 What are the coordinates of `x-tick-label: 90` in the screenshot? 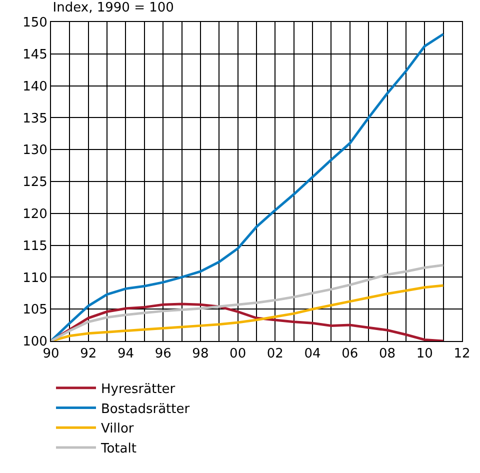 It's located at (51, 354).